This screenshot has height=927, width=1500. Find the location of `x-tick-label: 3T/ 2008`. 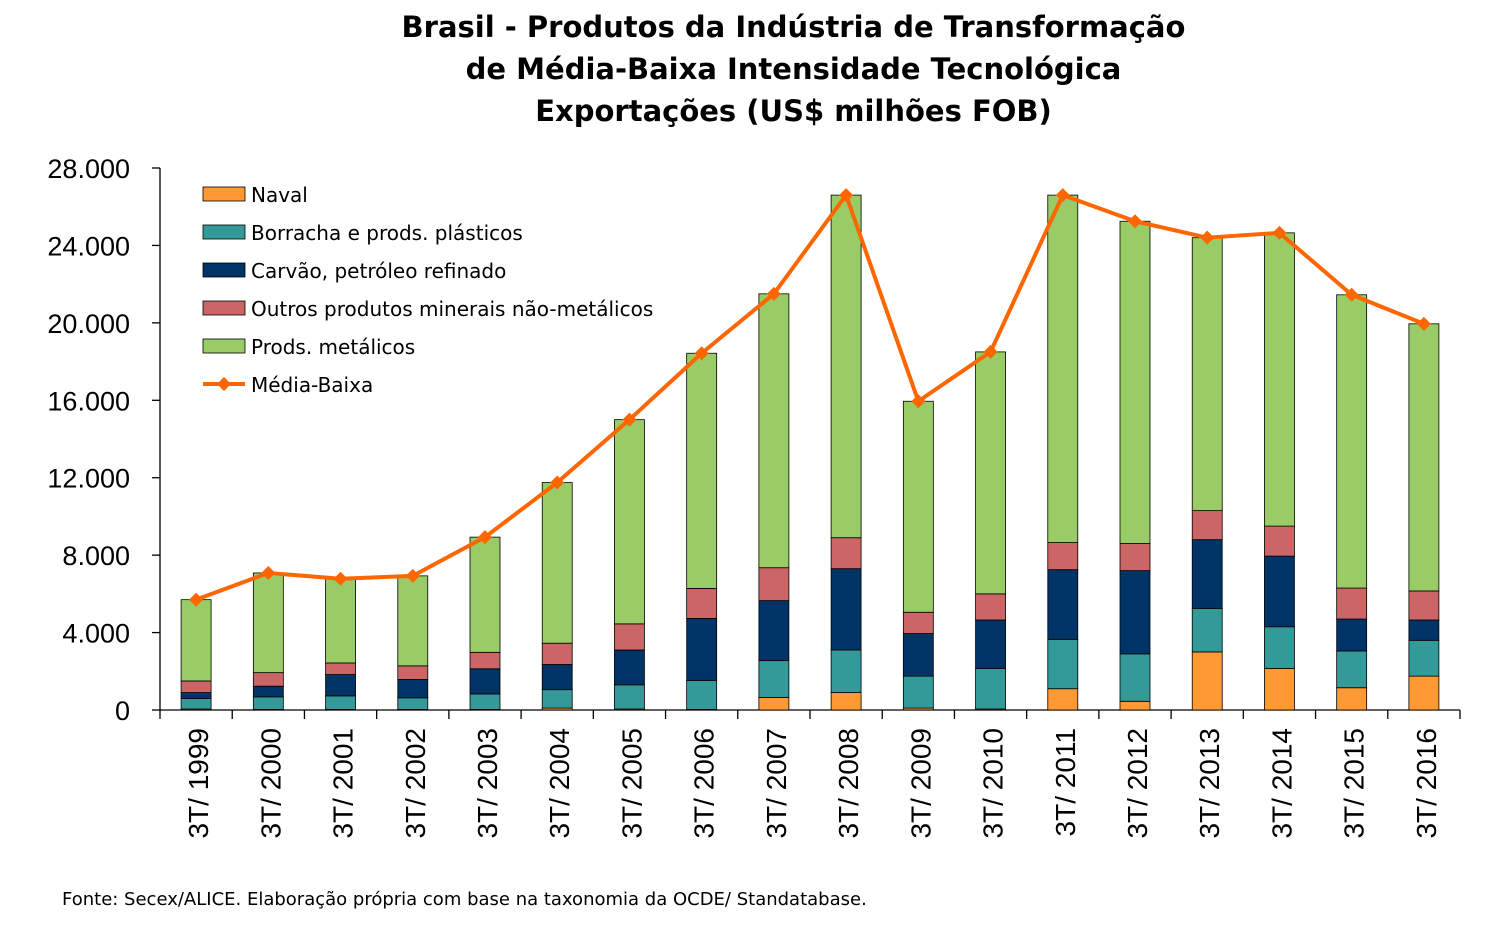

x-tick-label: 3T/ 2008 is located at coordinates (848, 783).